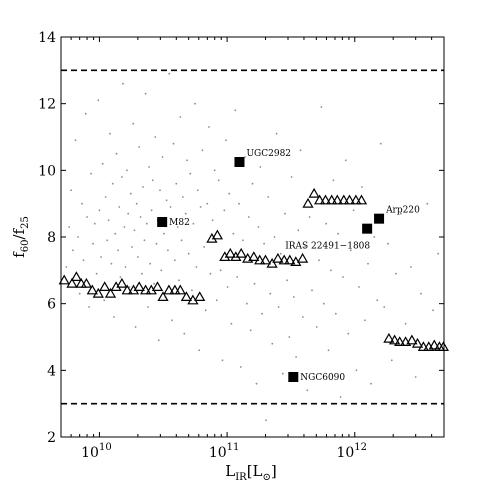  What do you see at coordinates (96, 451) in the screenshot?
I see `x-tick-label: 1010` at bounding box center [96, 451].